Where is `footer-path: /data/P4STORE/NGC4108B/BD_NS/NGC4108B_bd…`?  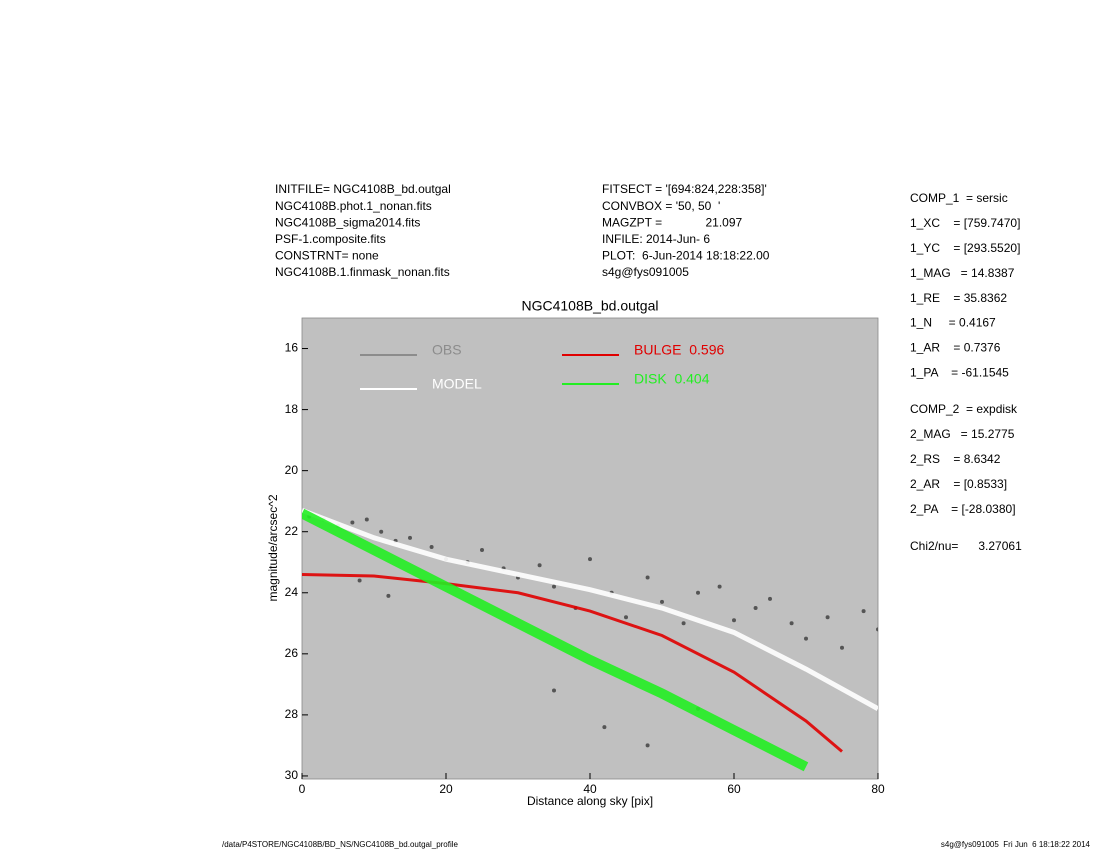
footer-path: /data/P4STORE/NGC4108B/BD_NS/NGC4108B_bd… is located at coordinates (340, 844).